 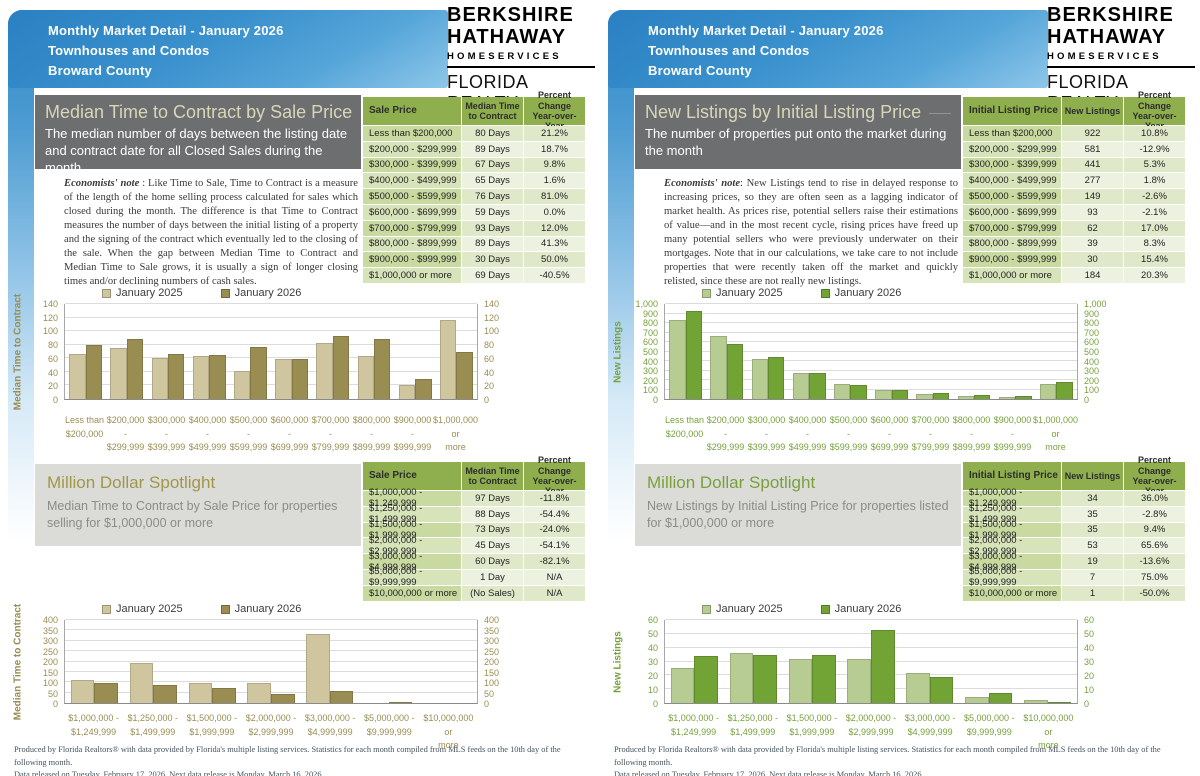 What do you see at coordinates (1012, 593) in the screenshot?
I see `table-cell: $10,000,000 or more` at bounding box center [1012, 593].